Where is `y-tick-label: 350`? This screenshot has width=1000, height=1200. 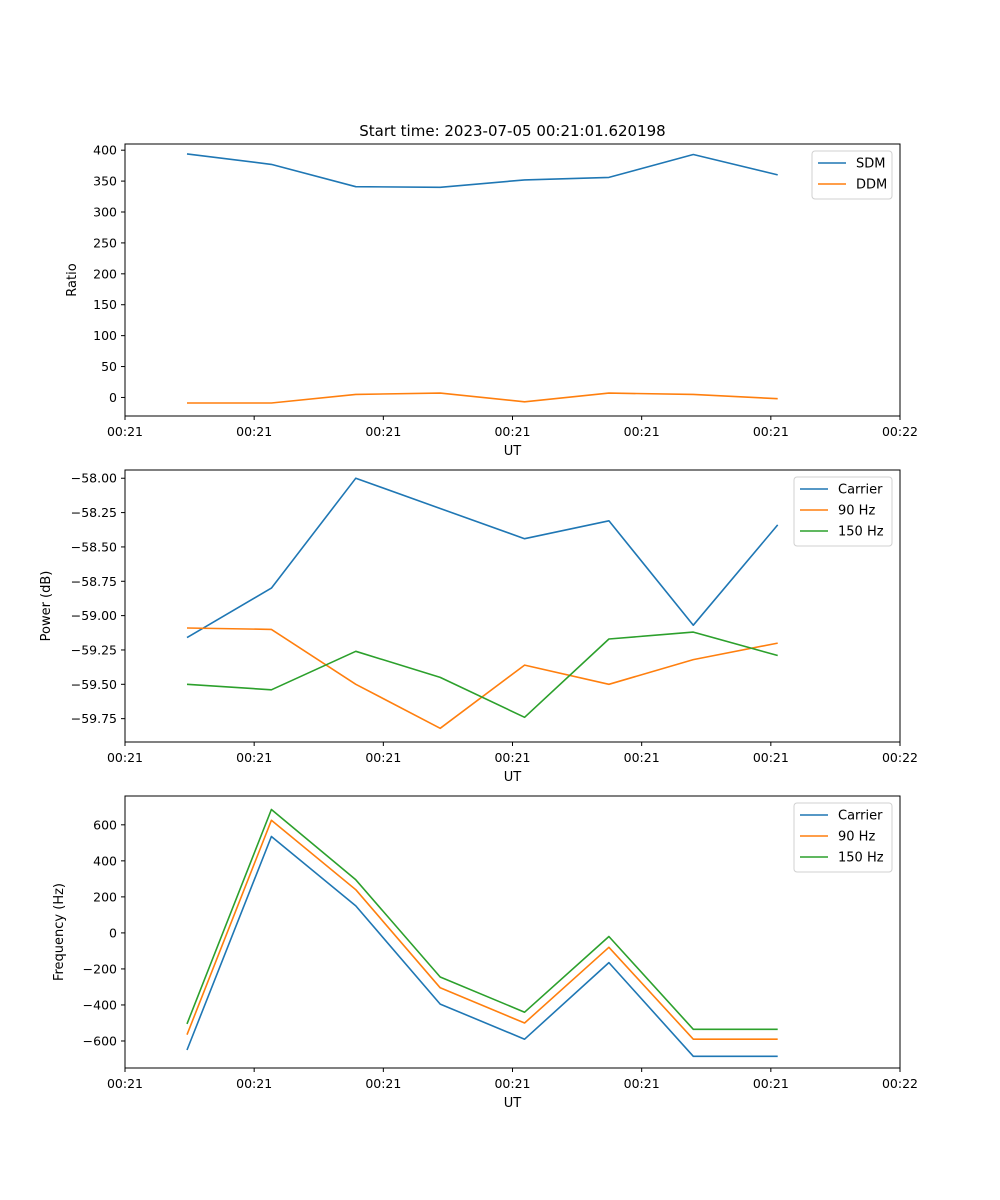 y-tick-label: 350 is located at coordinates (105, 181).